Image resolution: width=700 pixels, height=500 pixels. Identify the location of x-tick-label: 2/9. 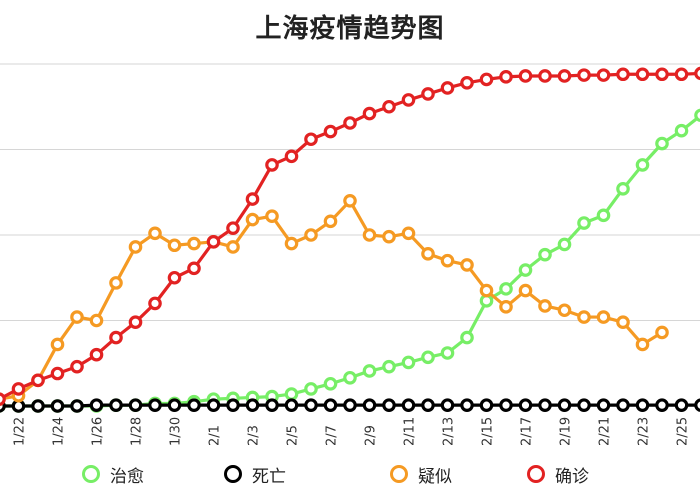
(371, 435).